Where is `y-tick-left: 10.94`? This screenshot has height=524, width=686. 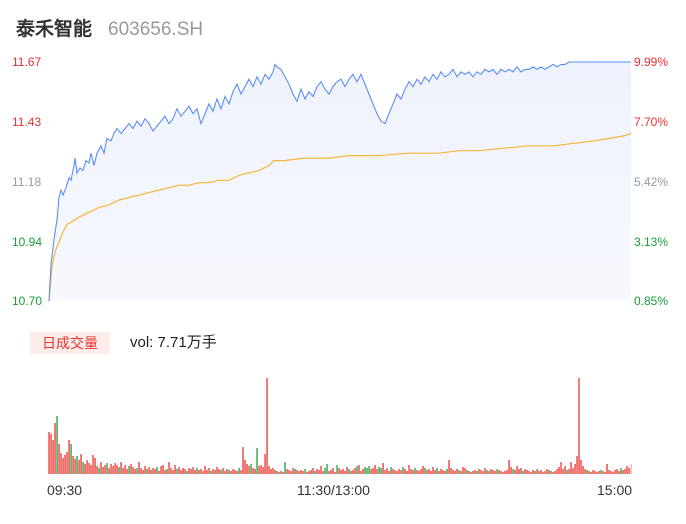 y-tick-left: 10.94 is located at coordinates (27, 242).